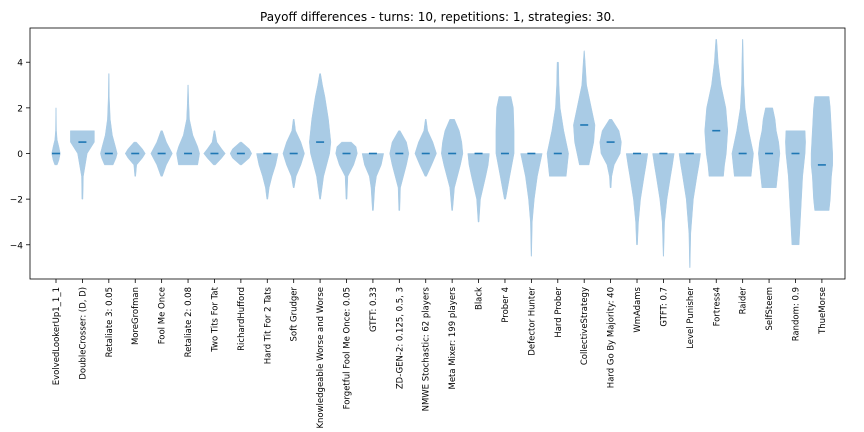 This screenshot has height=432, width=864. Describe the element at coordinates (638, 309) in the screenshot. I see `x-tick-label-22: WmAdams` at that location.